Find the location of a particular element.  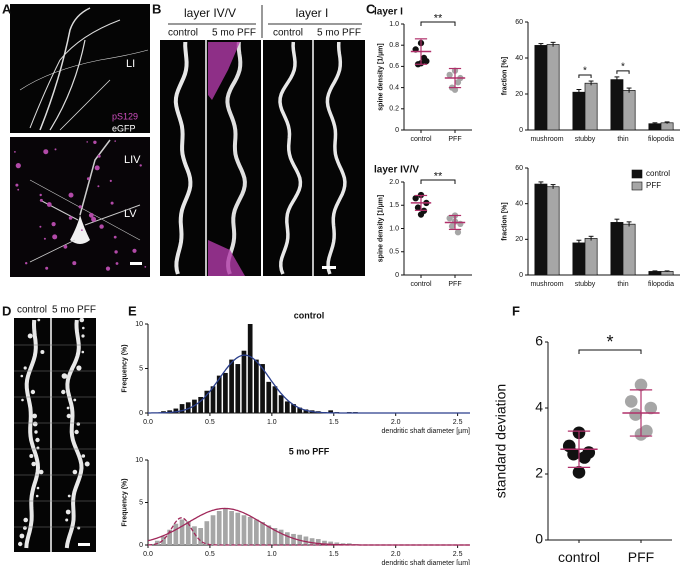

significance-label: ** is located at coordinates (438, 18).